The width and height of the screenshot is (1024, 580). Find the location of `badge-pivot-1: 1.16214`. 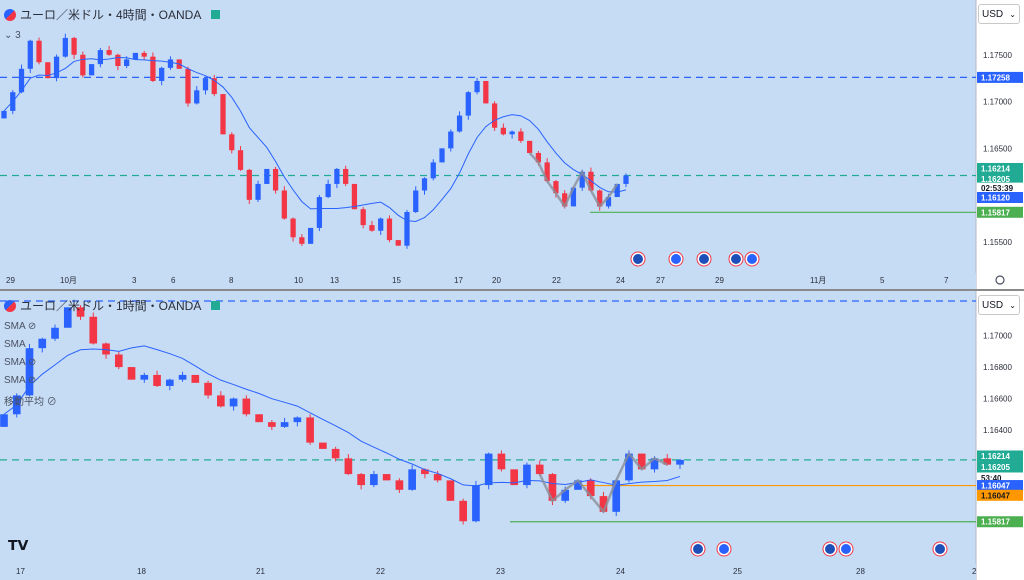

badge-pivot-1: 1.16214 is located at coordinates (1000, 456).